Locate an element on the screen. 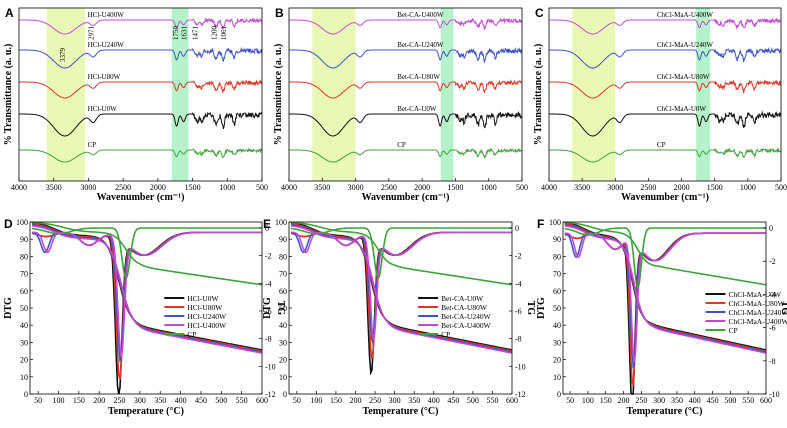  panel-label: F is located at coordinates (540, 224).